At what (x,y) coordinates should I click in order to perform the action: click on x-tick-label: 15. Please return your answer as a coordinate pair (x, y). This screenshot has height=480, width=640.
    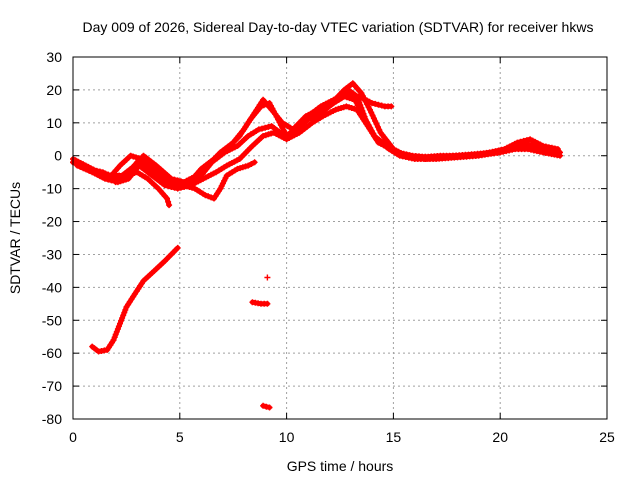
    Looking at the image, I should click on (394, 437).